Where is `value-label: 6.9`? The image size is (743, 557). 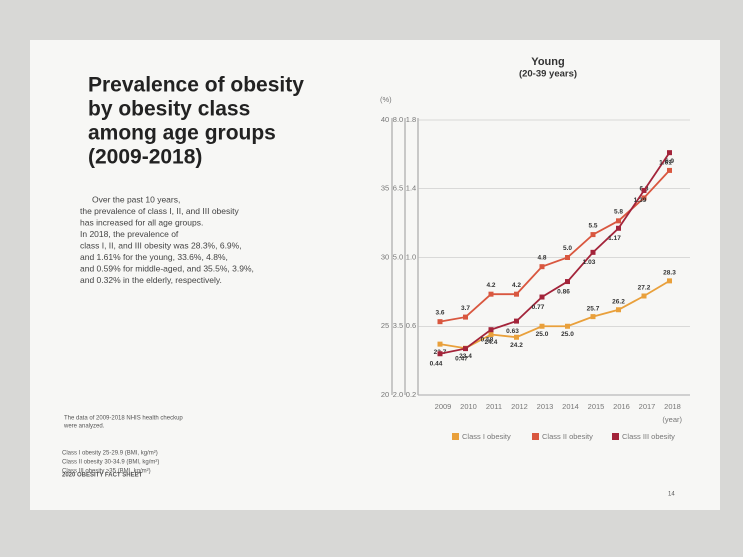 value-label: 6.9 is located at coordinates (669, 161).